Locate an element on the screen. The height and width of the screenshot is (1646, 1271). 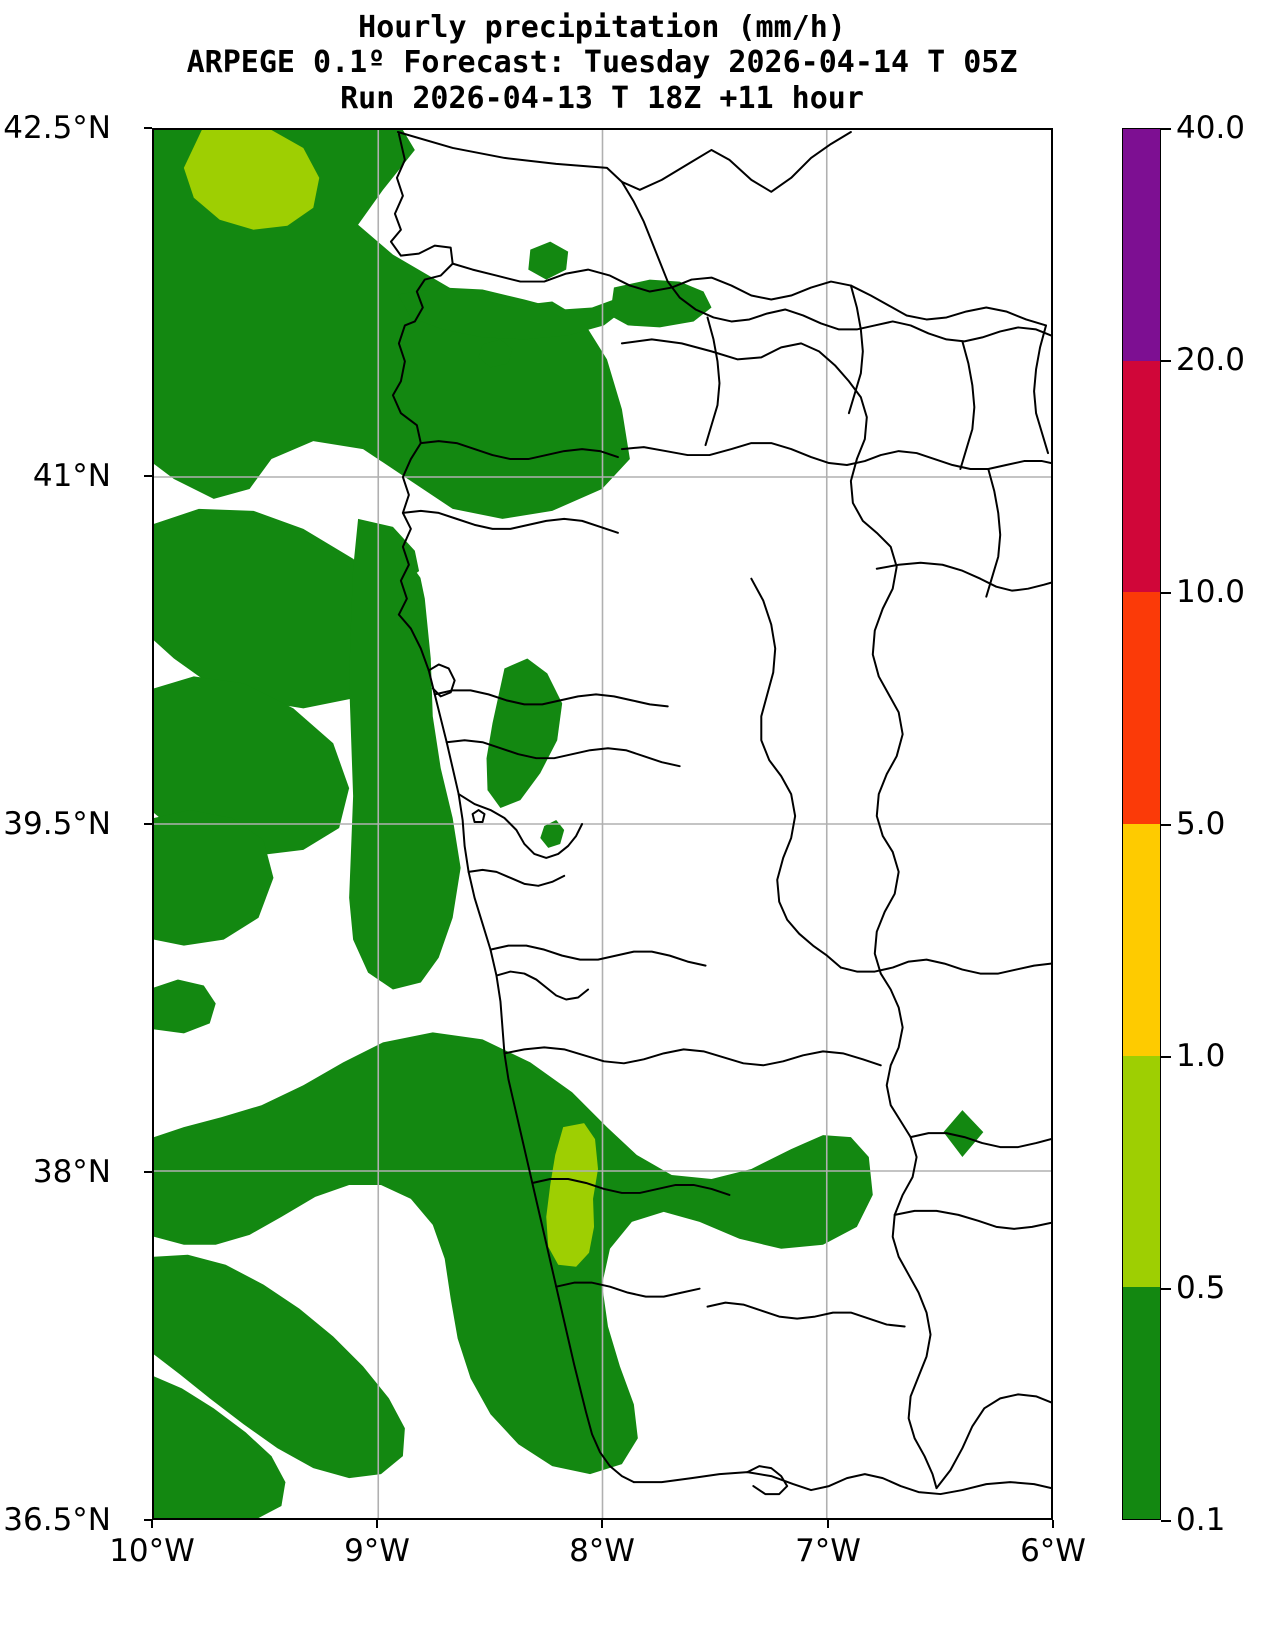
xtick-mark-6W is located at coordinates (1053, 1524).